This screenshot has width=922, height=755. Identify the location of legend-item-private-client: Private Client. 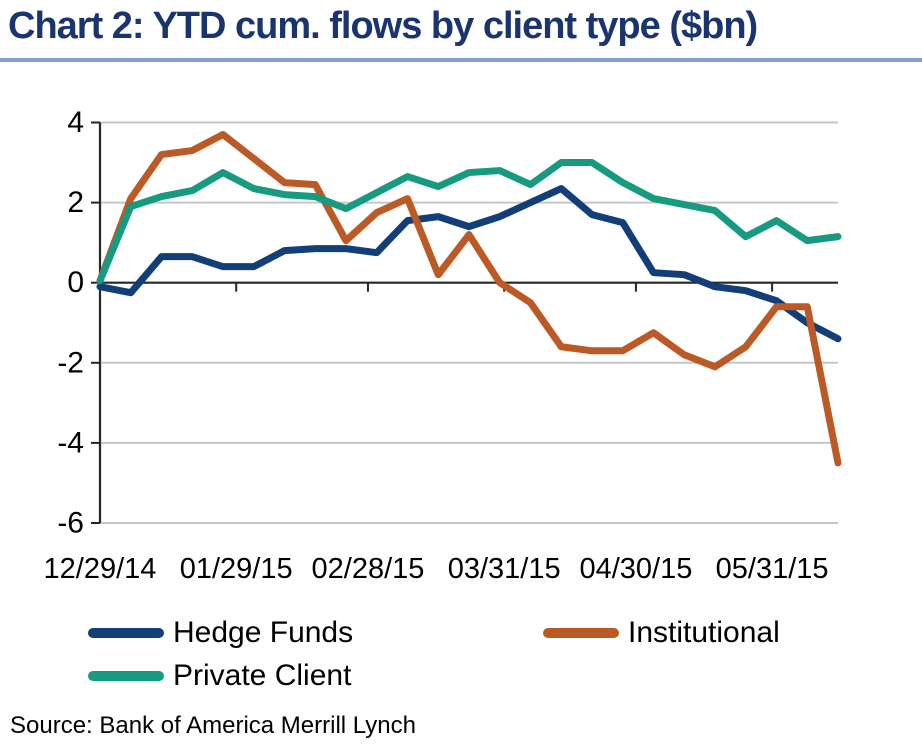
(315, 676).